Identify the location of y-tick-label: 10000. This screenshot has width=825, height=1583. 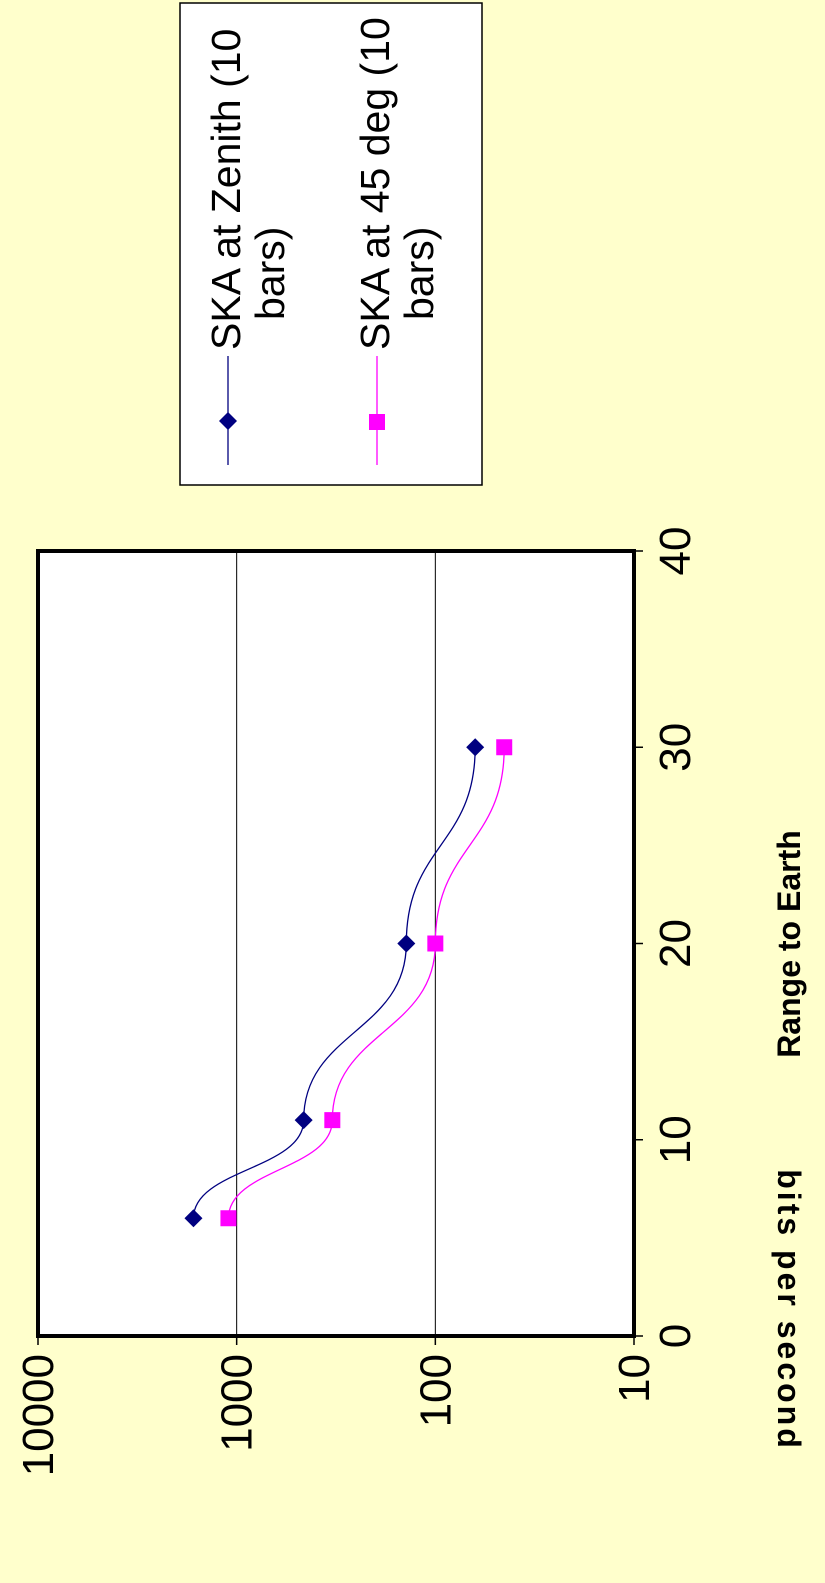
(38, 1415).